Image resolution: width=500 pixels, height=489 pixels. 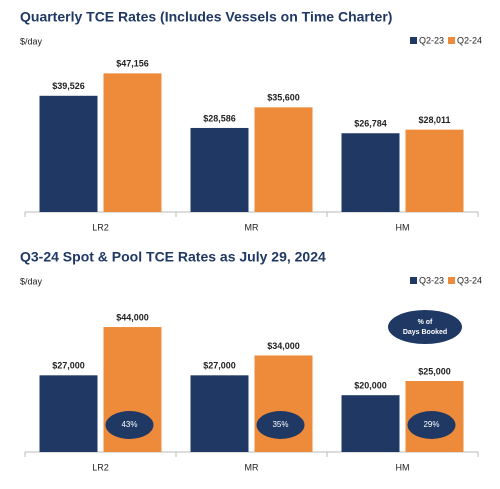 I want to click on booked-title-line: Days Booked, so click(x=425, y=332).